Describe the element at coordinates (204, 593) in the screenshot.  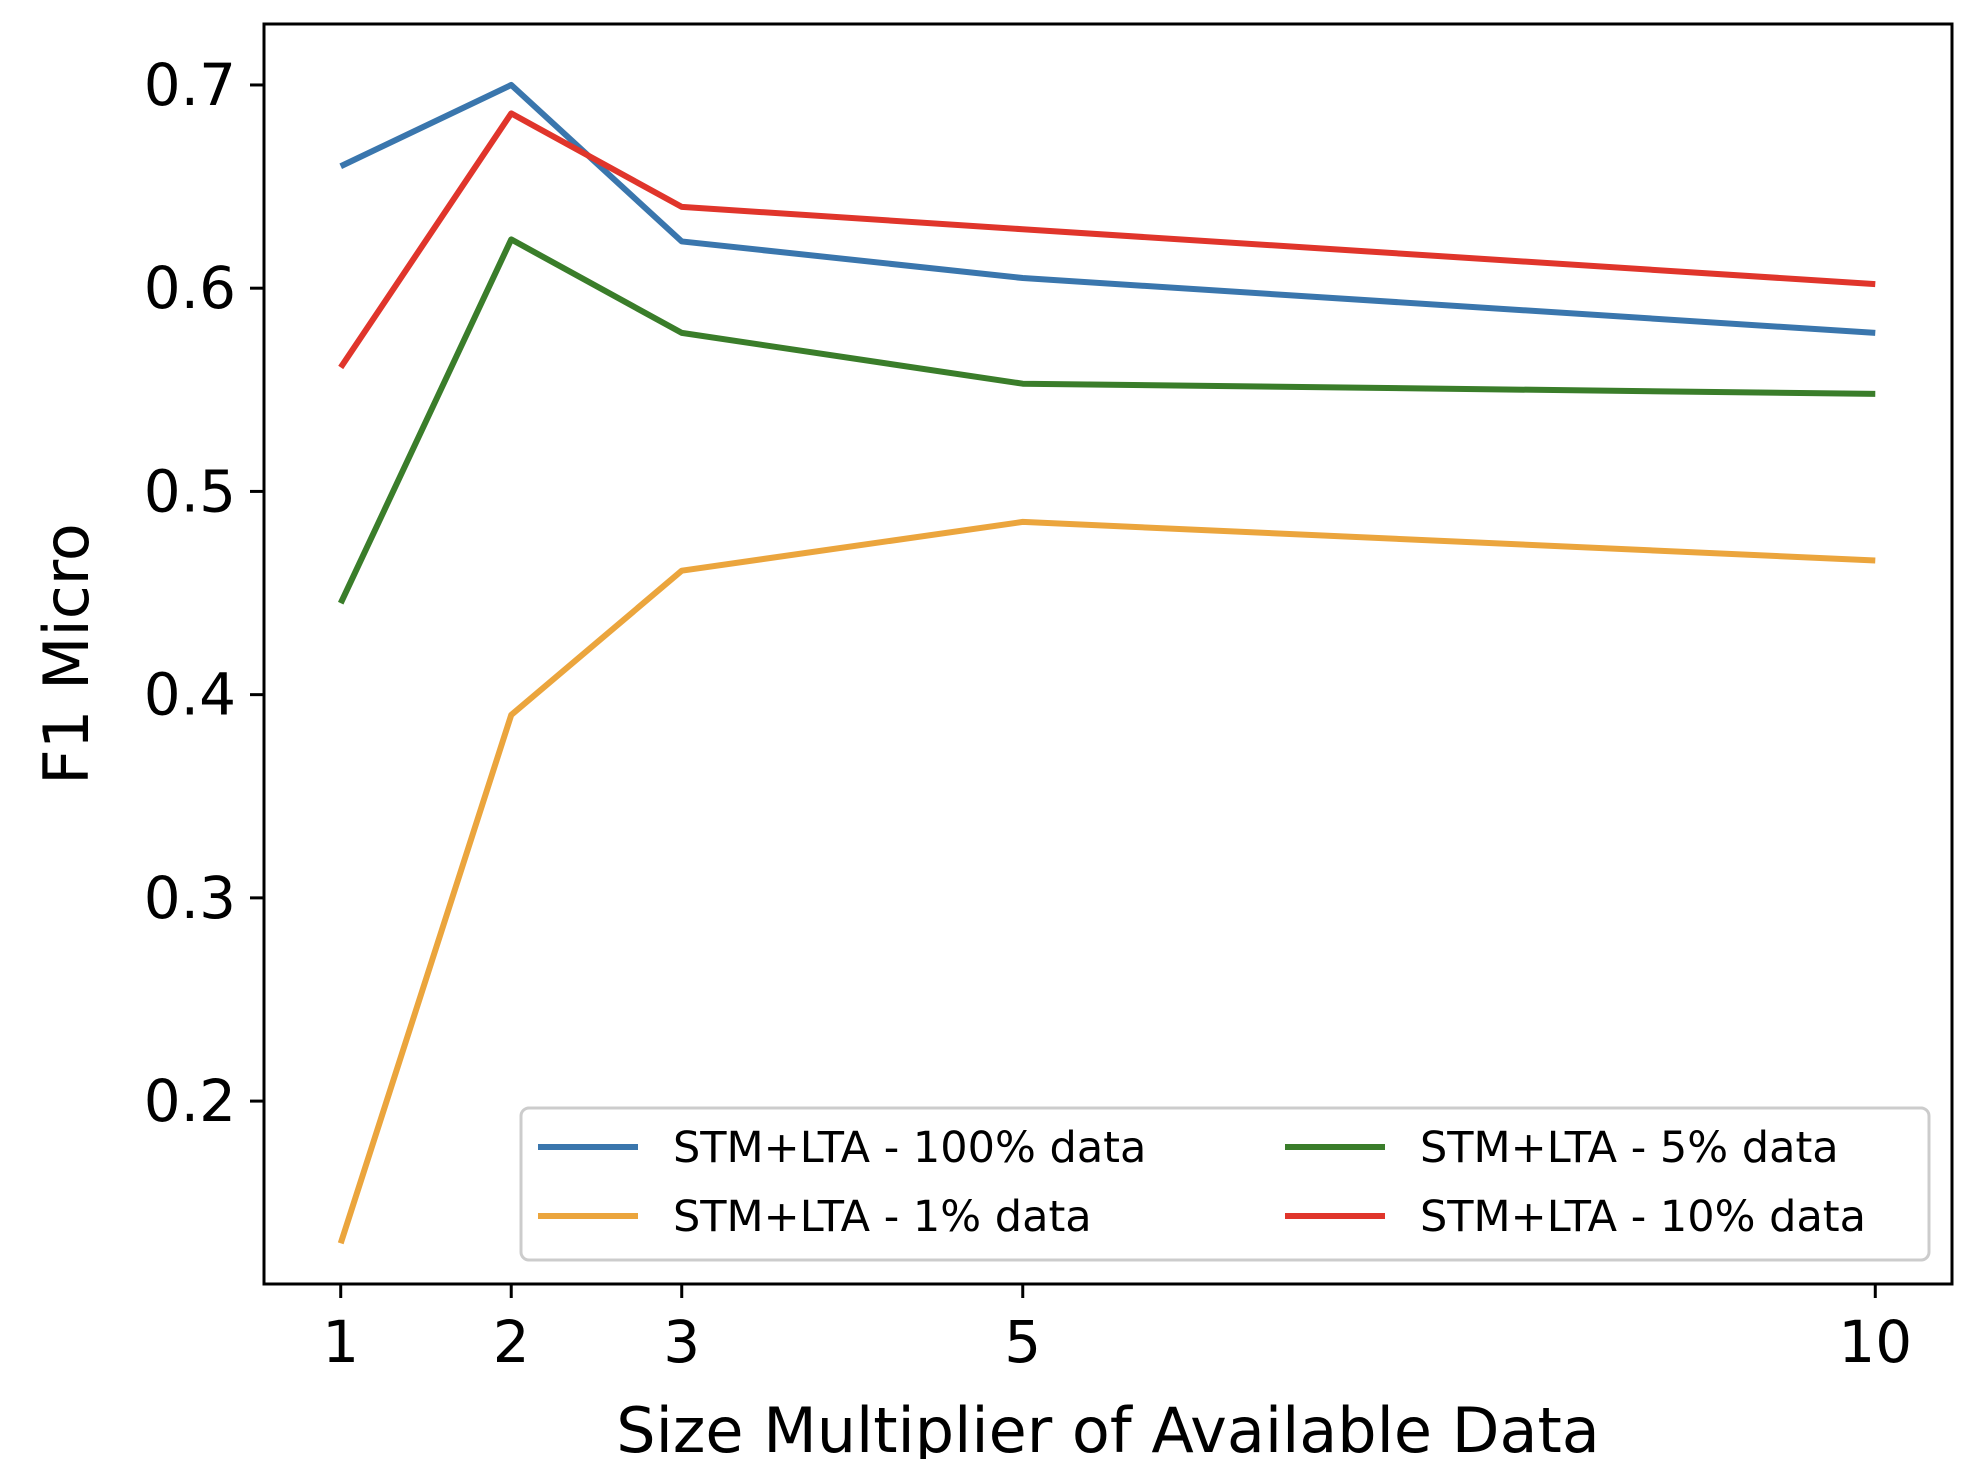
I see `y-axis-ticks: 0.2 0.3 0.4 0.5 0.6 0.7` at that location.